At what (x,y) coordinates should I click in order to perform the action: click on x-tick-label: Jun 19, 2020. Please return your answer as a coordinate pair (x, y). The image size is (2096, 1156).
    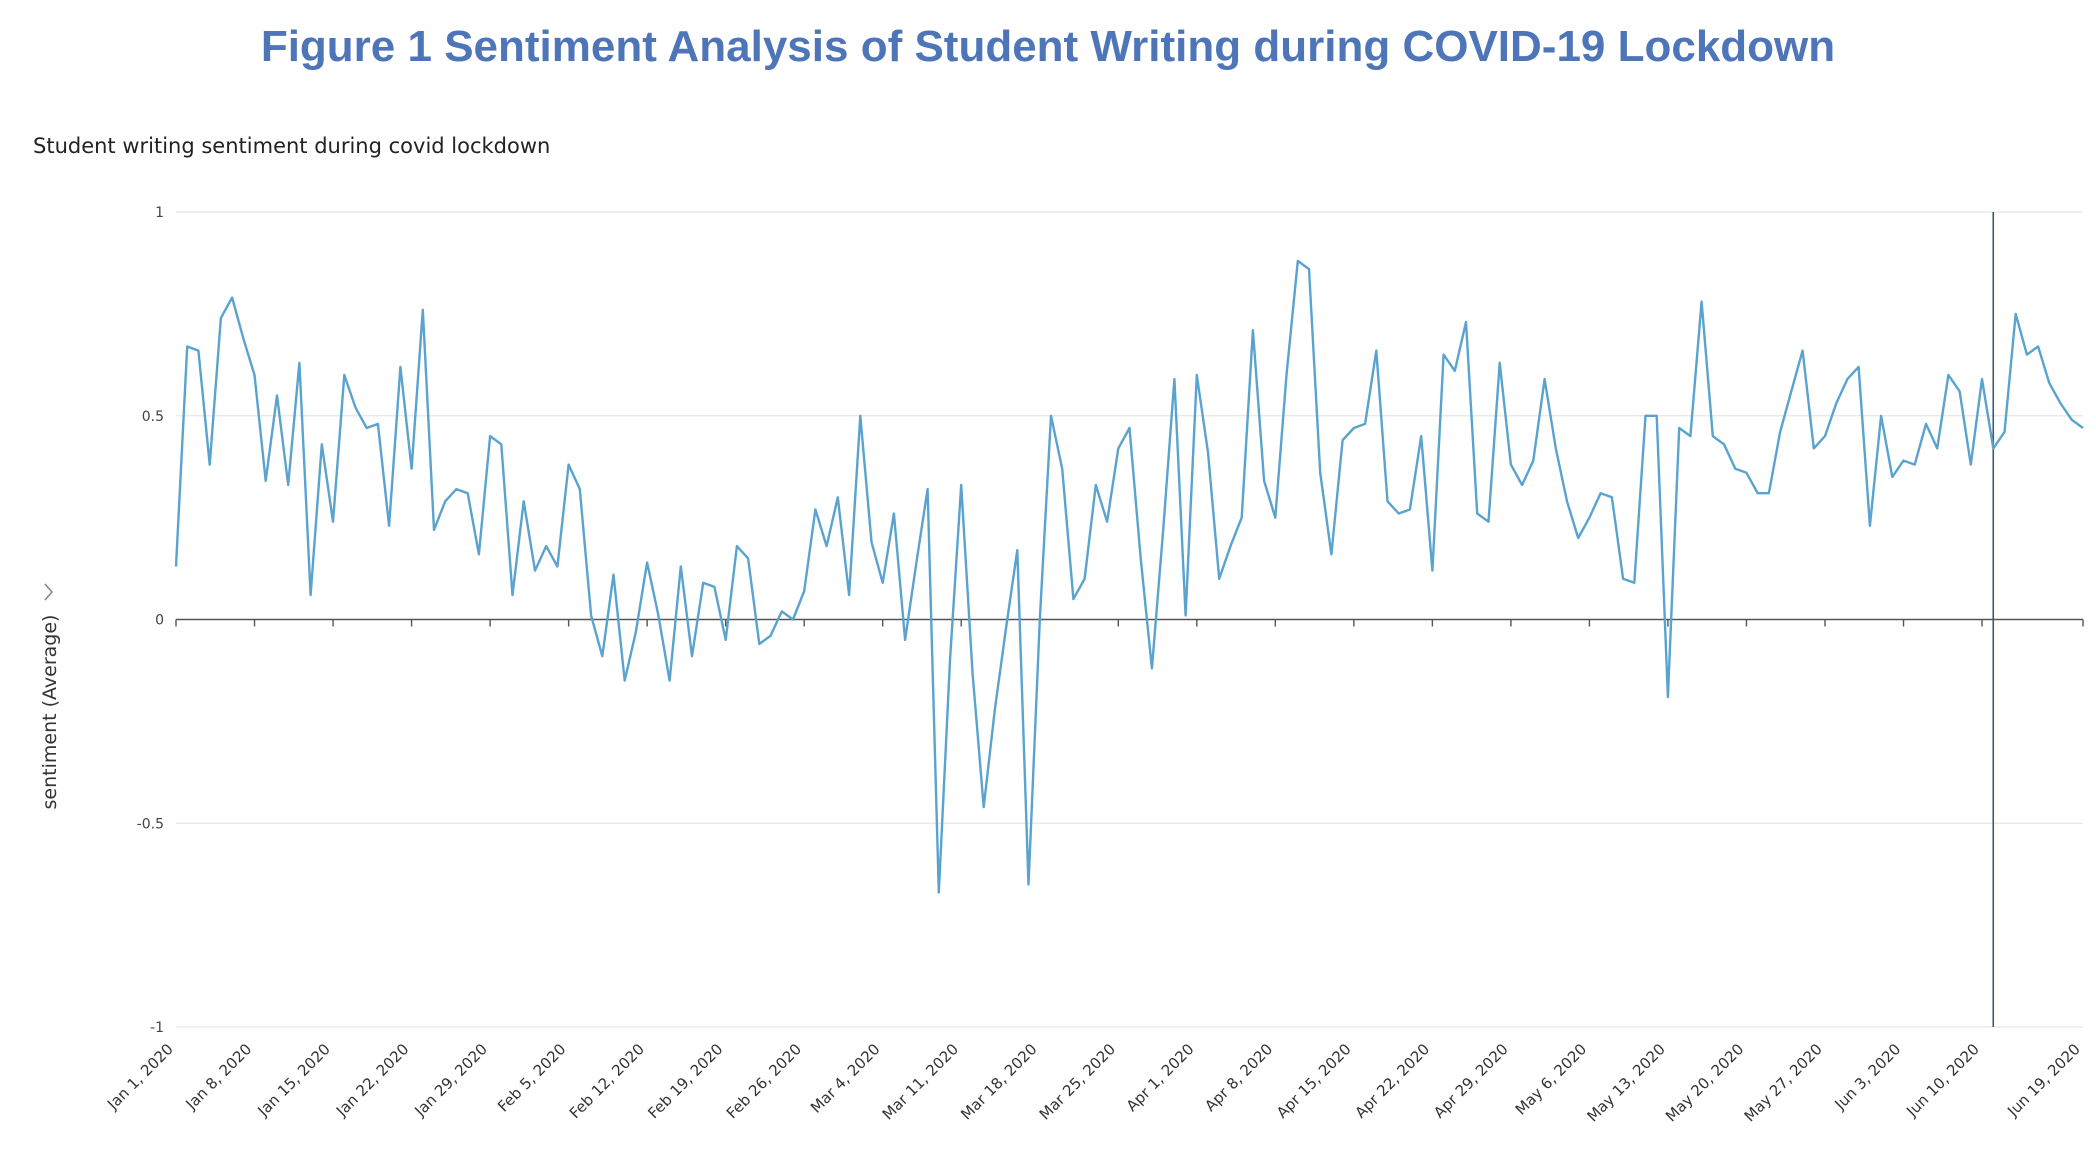
    Looking at the image, I should click on (2043, 1080).